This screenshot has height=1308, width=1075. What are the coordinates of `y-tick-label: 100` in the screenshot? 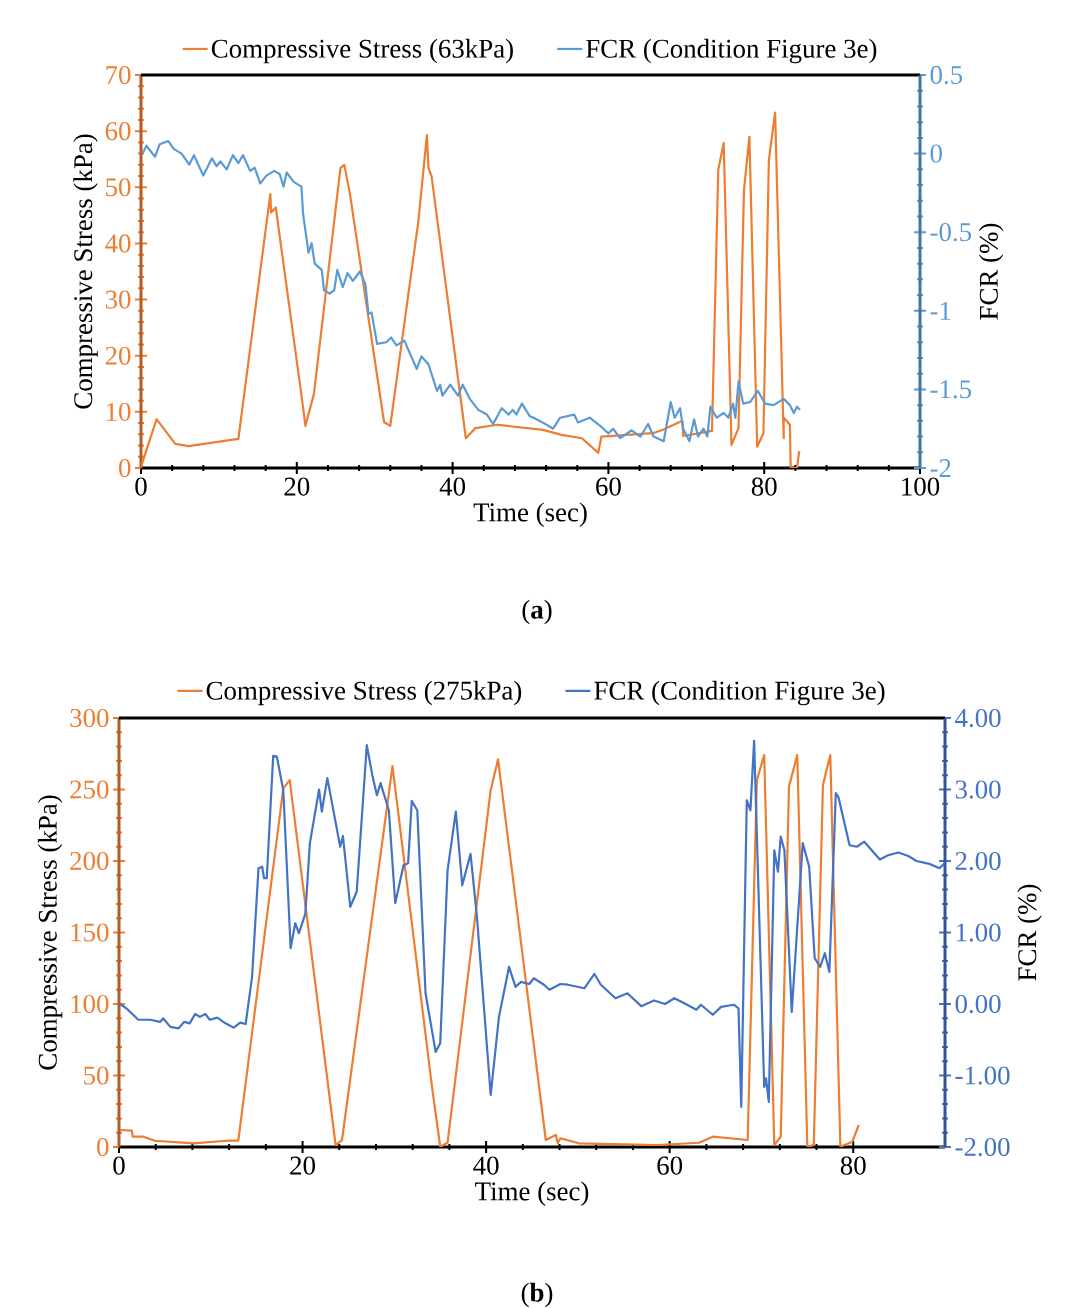 It's located at (90, 1004).